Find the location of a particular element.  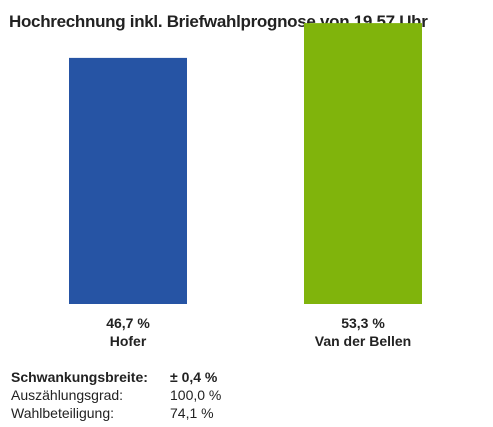

stat-value: 74,1 % is located at coordinates (192, 413).